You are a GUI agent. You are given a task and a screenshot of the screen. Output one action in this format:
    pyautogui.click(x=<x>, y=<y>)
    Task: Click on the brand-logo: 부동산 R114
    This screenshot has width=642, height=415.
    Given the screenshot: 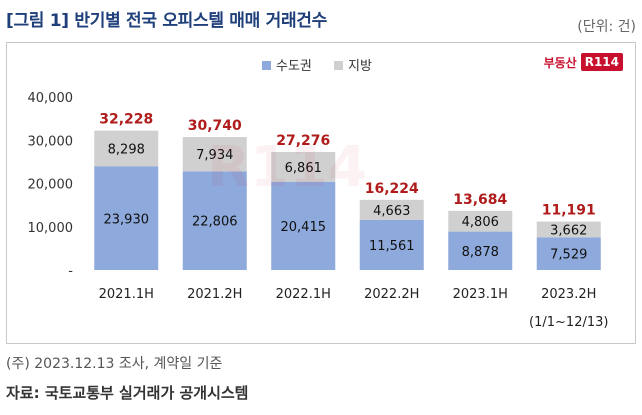 What is the action you would take?
    pyautogui.click(x=583, y=62)
    